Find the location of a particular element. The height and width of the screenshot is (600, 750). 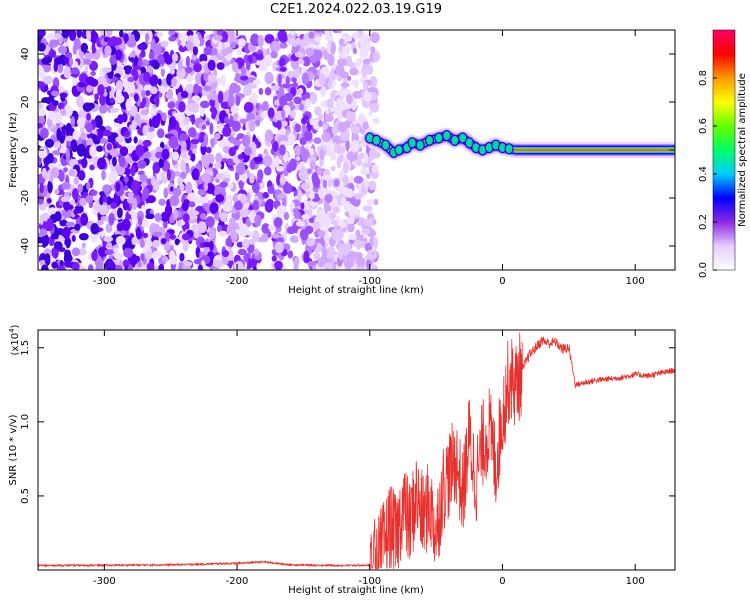

heatmap-y-tick-label: -40 is located at coordinates (25, 246).